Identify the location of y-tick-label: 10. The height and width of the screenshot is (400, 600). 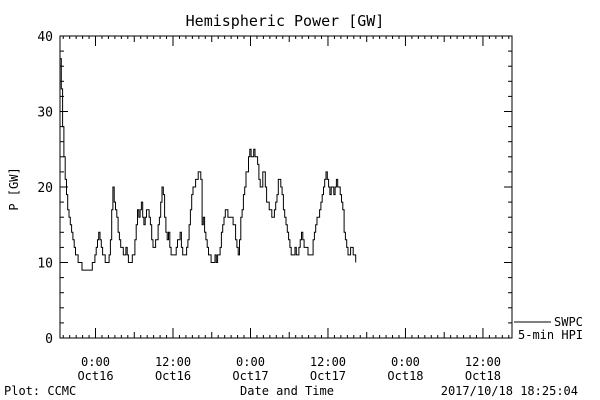
(45, 264).